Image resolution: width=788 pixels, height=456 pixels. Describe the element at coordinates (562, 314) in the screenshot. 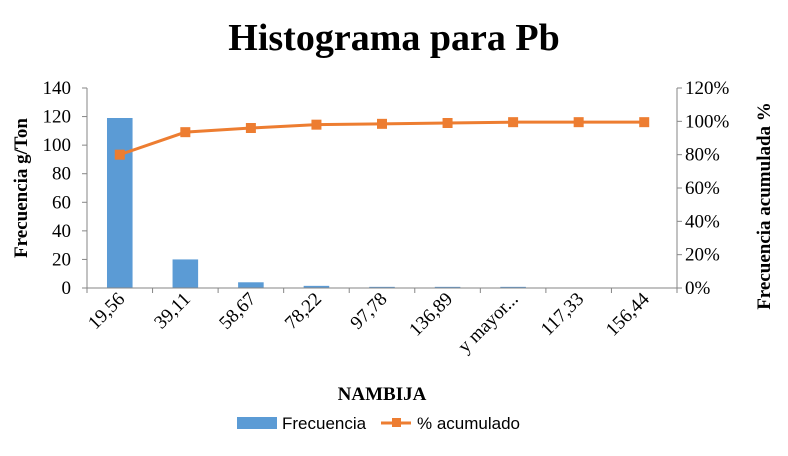

I see `x-tick-label: 117,33` at that location.